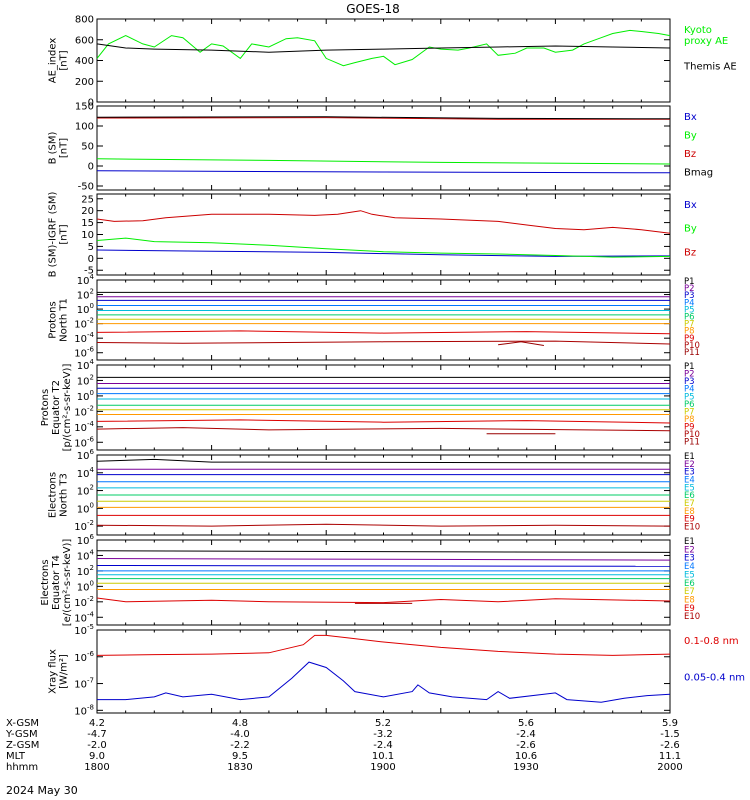  Describe the element at coordinates (383, 745) in the screenshot. I see `xaxis-value: -2.4` at that location.